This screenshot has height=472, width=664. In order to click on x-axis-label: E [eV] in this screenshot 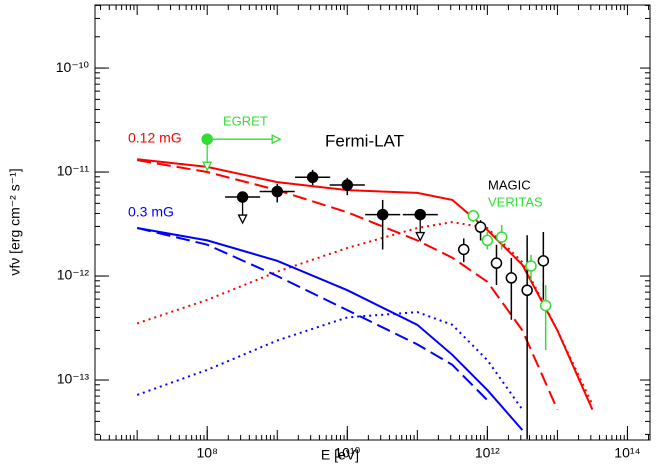, I will do `click(340, 455)`.